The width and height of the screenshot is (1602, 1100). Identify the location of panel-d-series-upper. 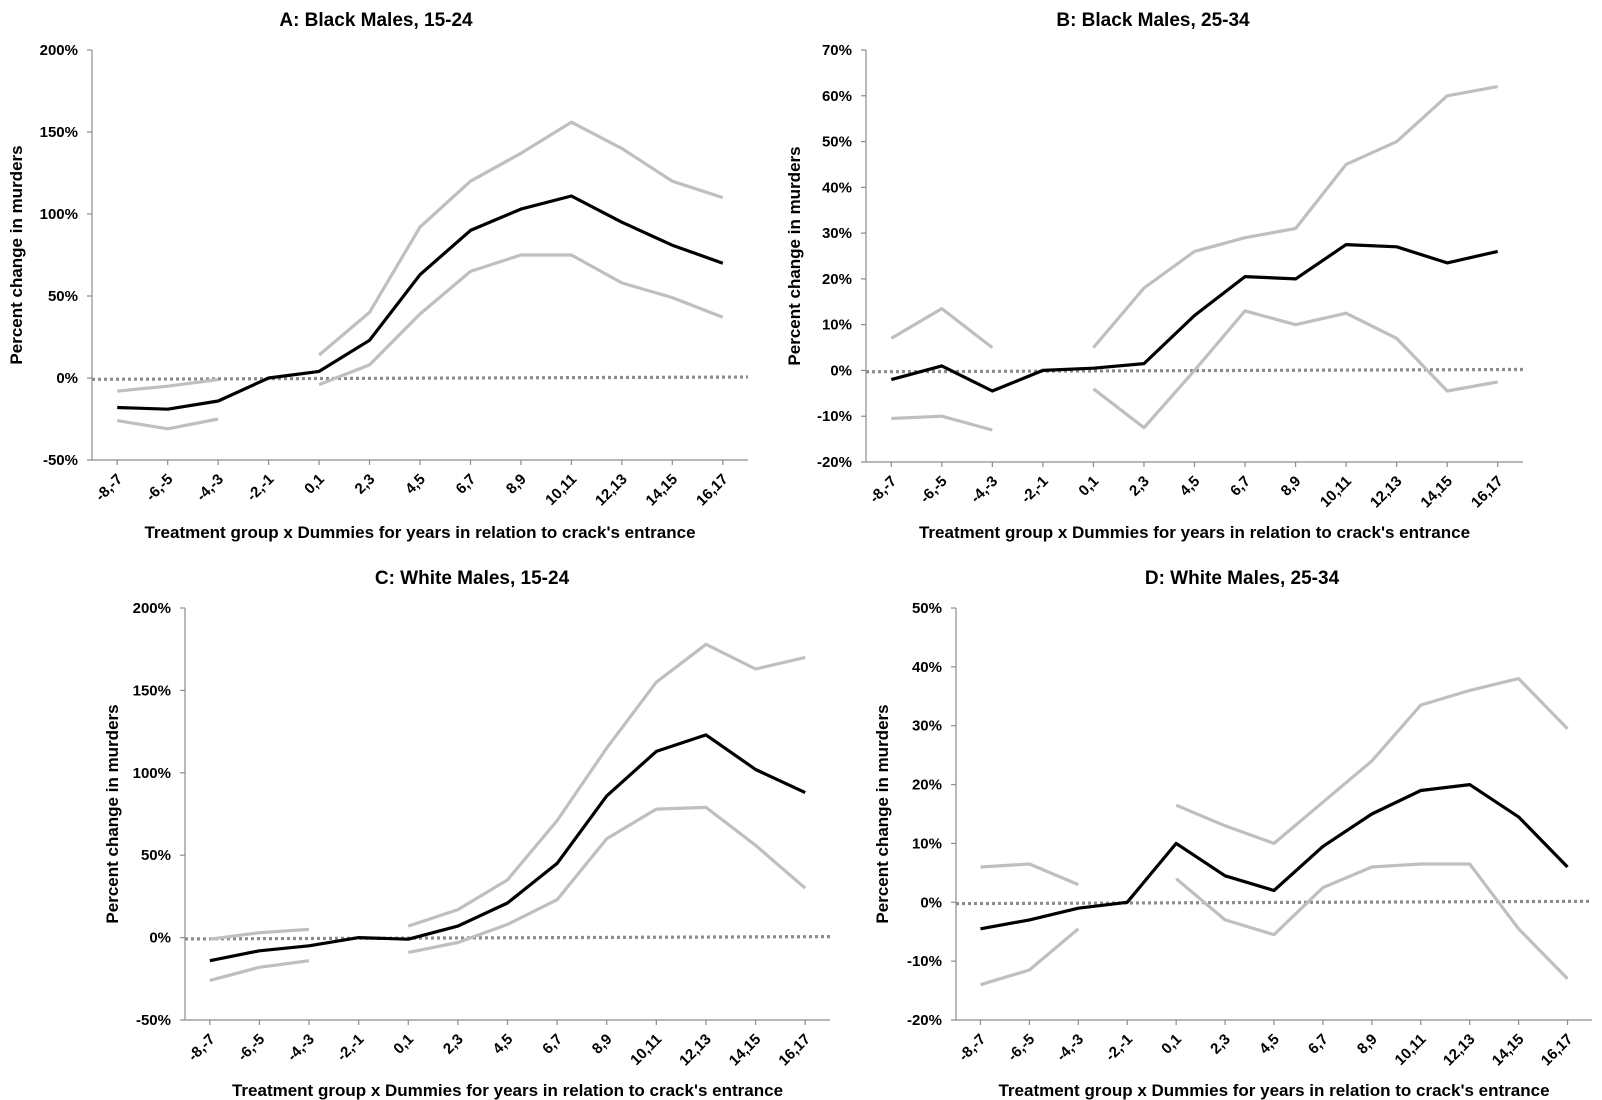
(1274, 782).